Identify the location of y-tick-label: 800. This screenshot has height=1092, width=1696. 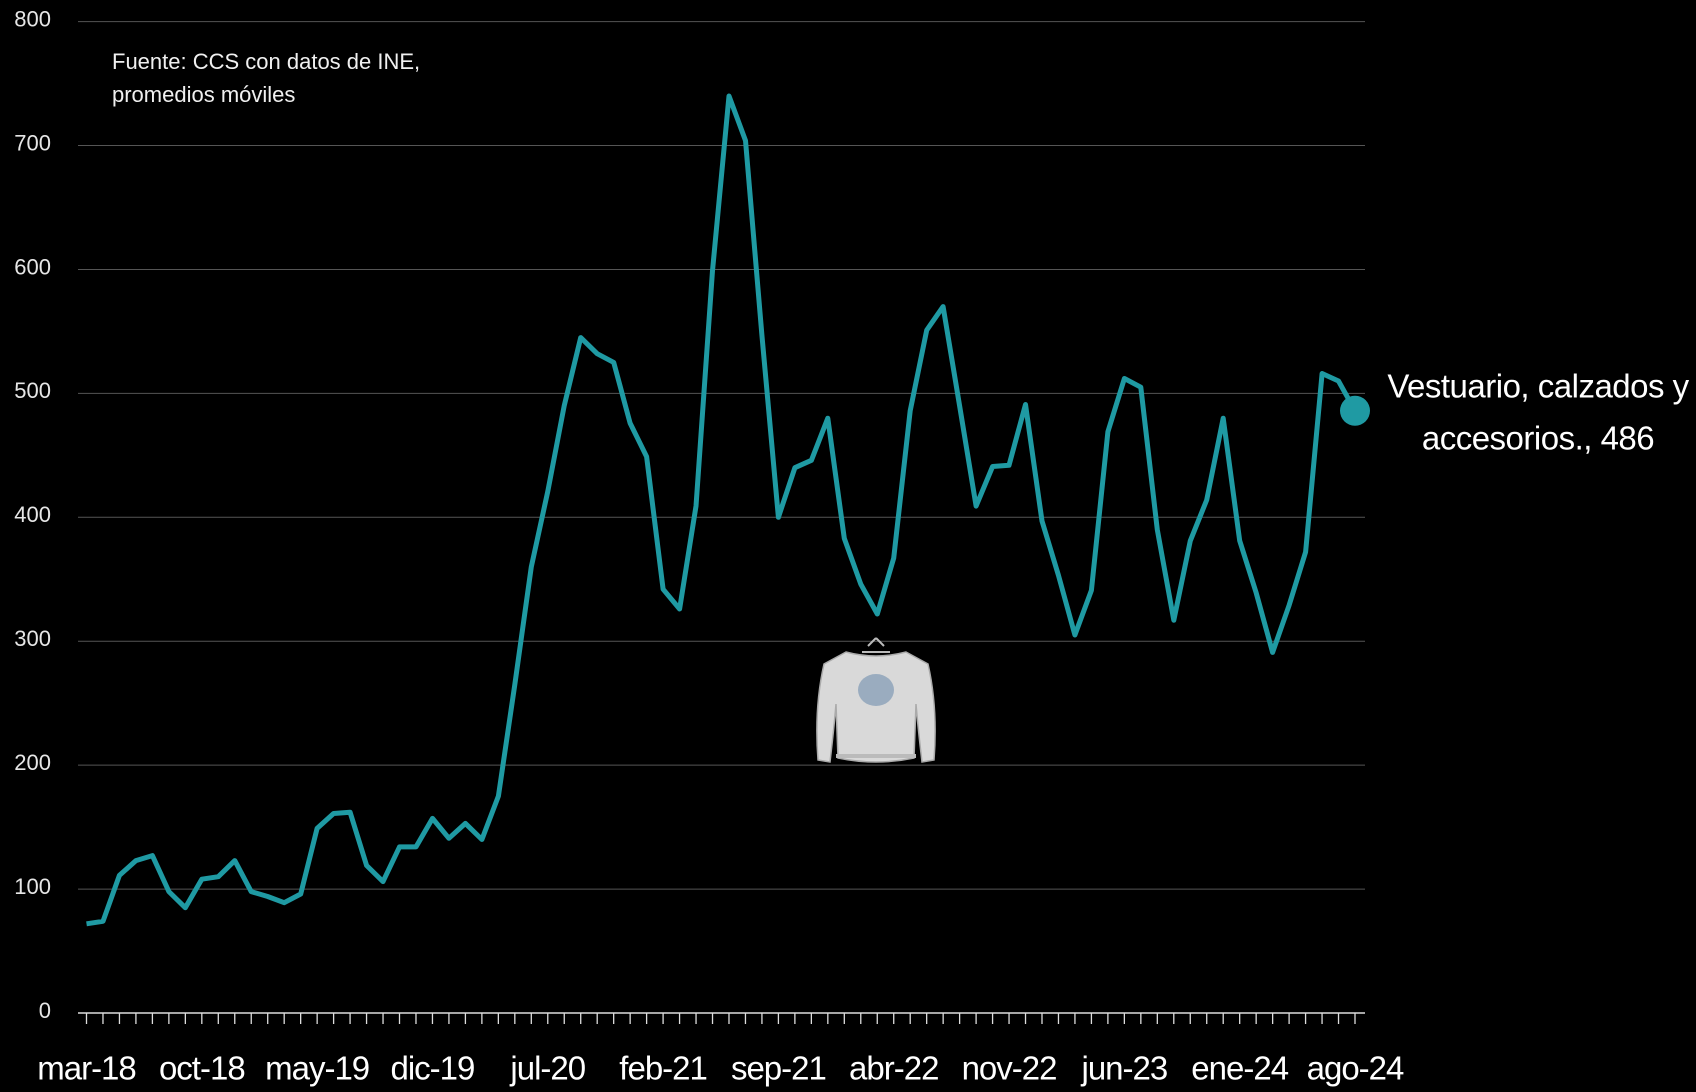
(32, 18).